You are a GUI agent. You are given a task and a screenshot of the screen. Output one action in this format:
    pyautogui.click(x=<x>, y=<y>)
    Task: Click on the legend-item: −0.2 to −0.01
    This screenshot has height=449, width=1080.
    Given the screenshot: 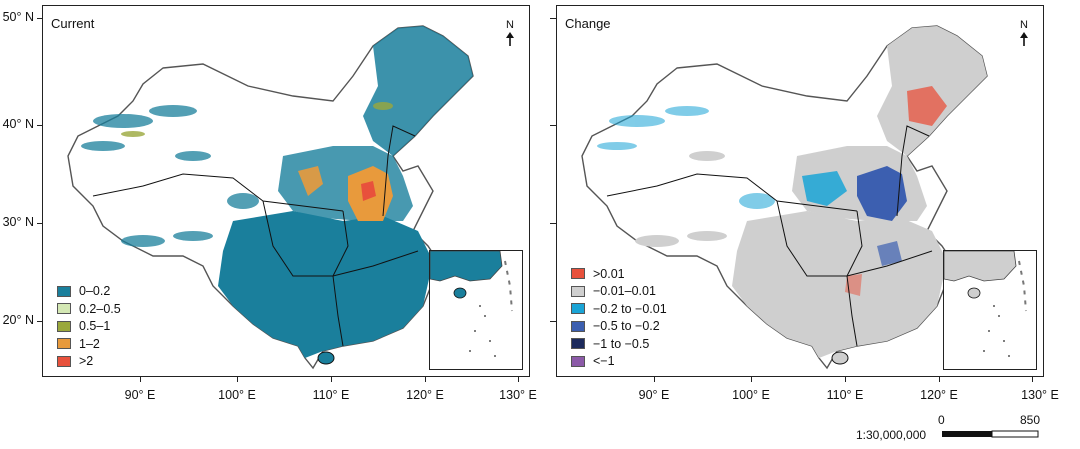 What is the action you would take?
    pyautogui.click(x=619, y=309)
    